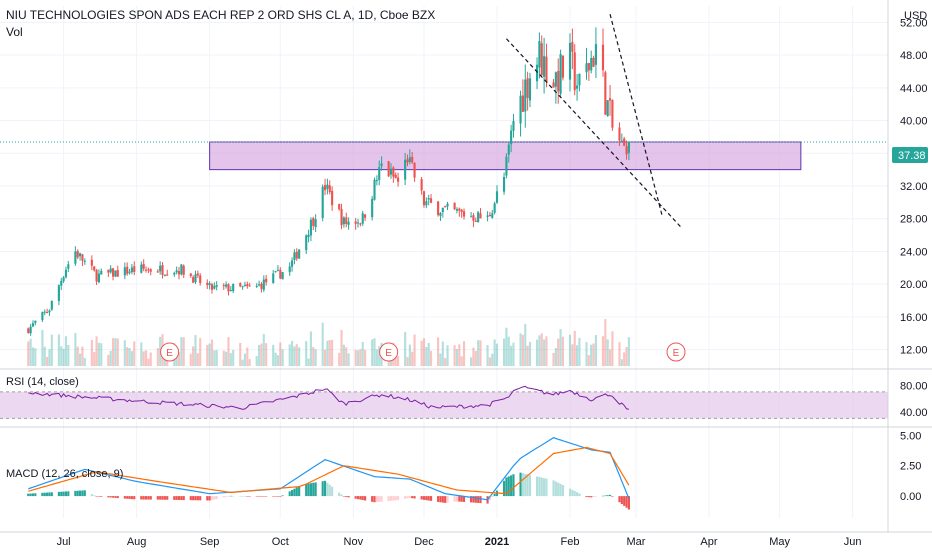 Image resolution: width=932 pixels, height=555 pixels. Describe the element at coordinates (329, 469) in the screenshot. I see `macd-line` at that location.